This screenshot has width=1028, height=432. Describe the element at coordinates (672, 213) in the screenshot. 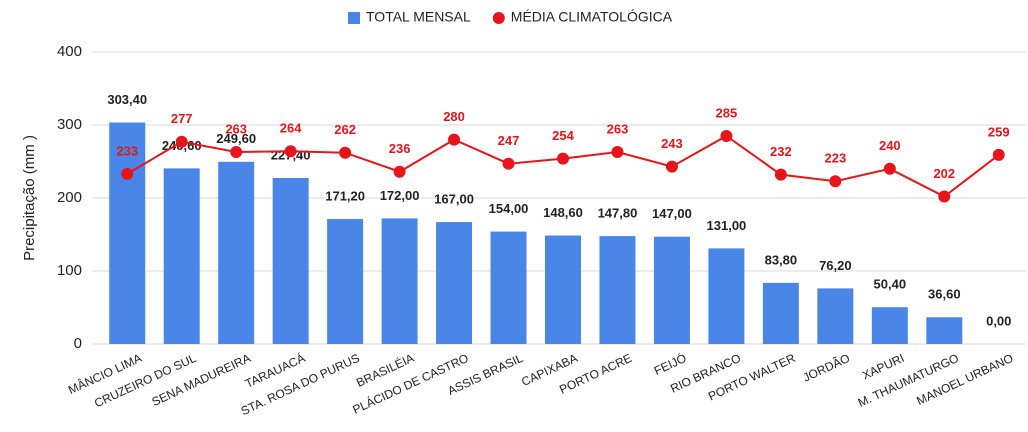

I see `bar-value-label: 147,00` at that location.